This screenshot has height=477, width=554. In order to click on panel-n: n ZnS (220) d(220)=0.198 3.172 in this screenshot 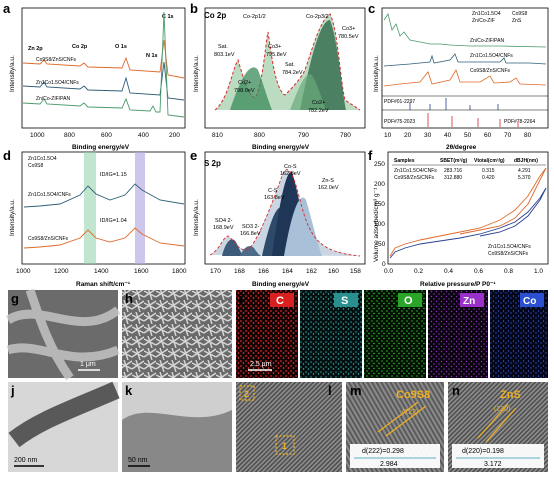, I will do `click(498, 427)`.